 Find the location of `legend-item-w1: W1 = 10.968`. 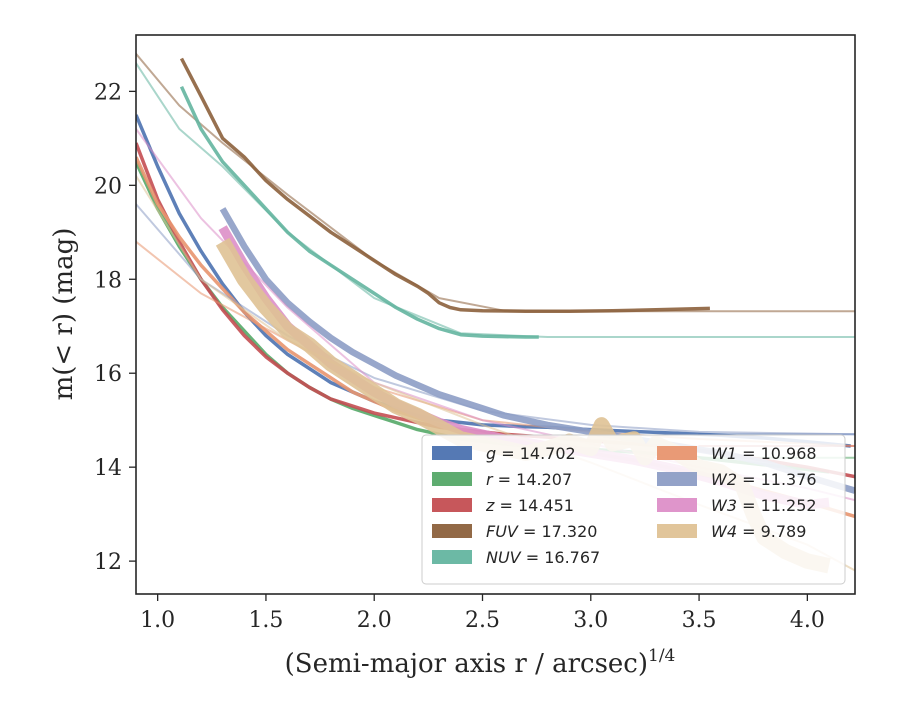

legend-item-w1: W1 = 10.968 is located at coordinates (737, 453).